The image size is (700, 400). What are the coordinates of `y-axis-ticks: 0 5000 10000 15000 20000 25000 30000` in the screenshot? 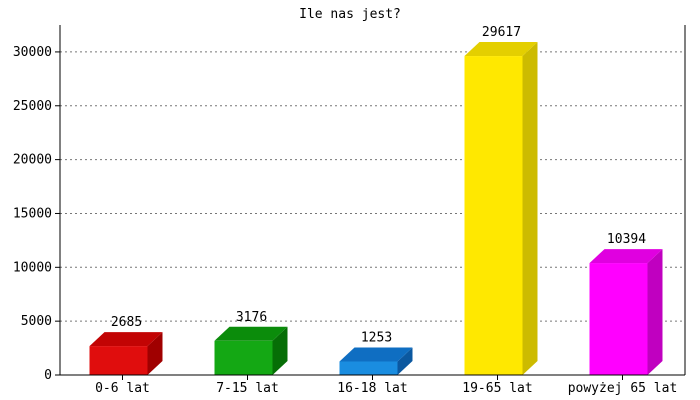 It's located at (36, 214).